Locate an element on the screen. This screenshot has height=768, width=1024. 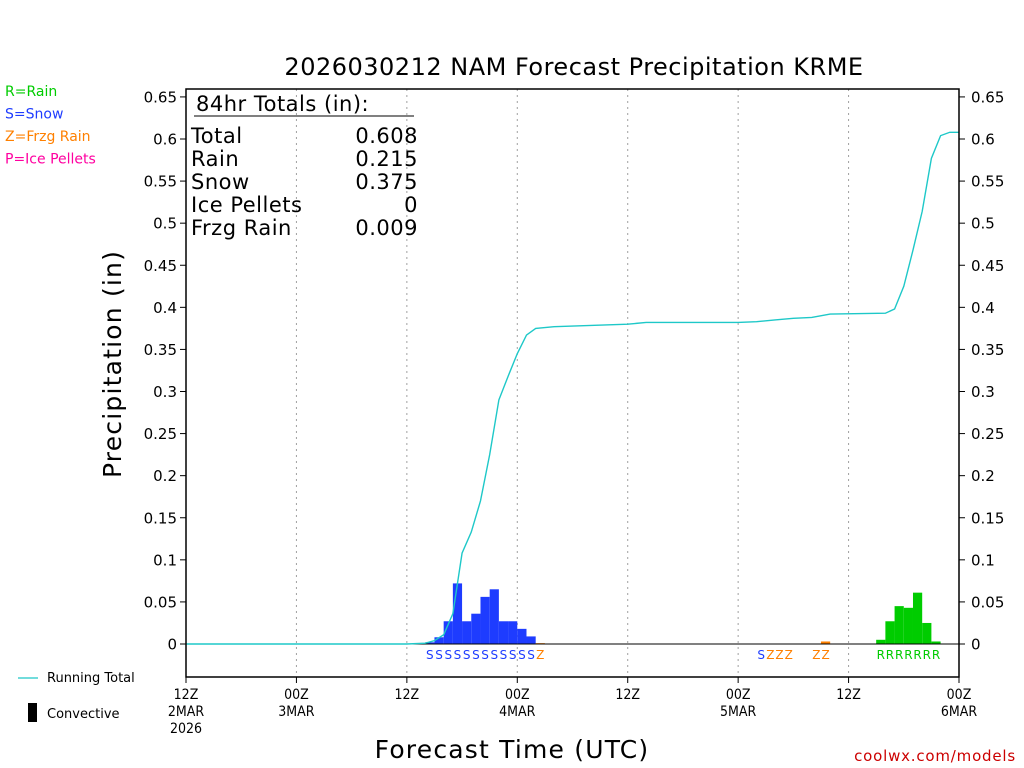
legend-convective: Convective is located at coordinates (83, 714).